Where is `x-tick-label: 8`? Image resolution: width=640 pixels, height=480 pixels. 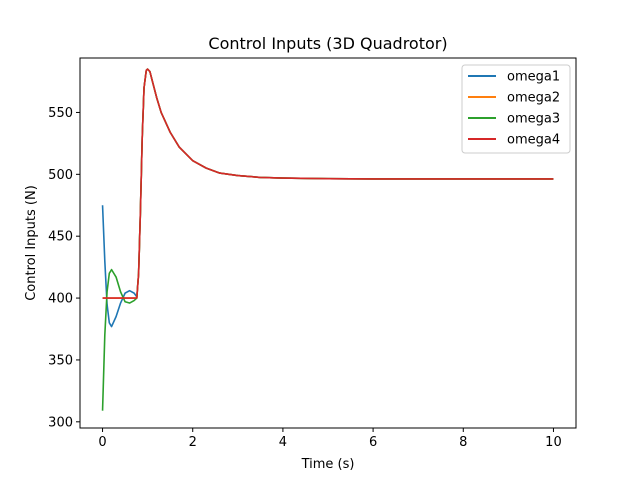 x-tick-label: 8 is located at coordinates (463, 442).